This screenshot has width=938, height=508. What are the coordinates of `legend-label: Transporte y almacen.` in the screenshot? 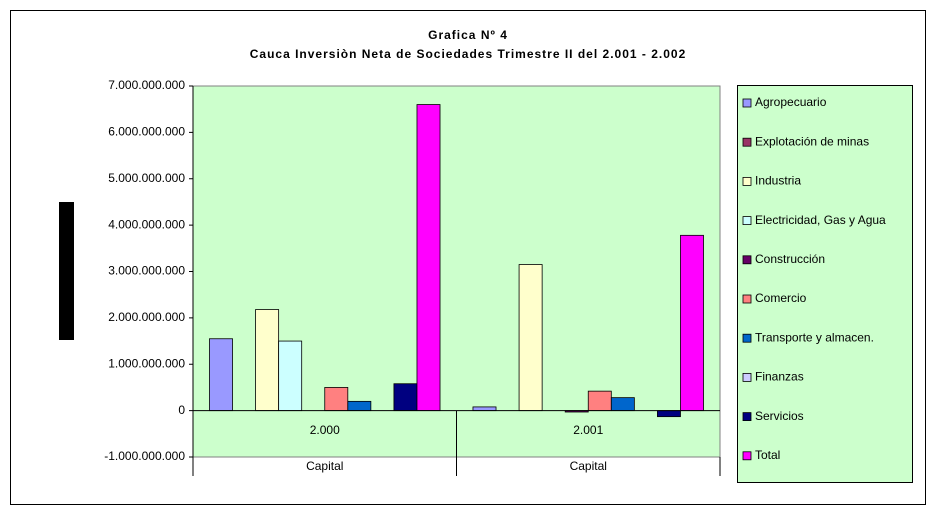 It's located at (814, 337).